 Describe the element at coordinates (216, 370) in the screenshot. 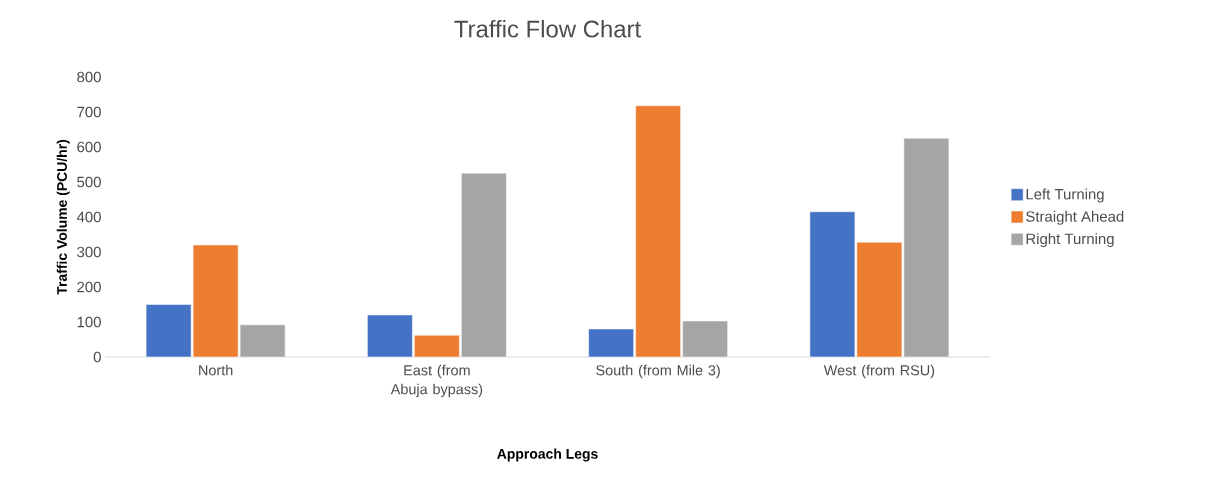

I see `x-tick-label: North` at that location.